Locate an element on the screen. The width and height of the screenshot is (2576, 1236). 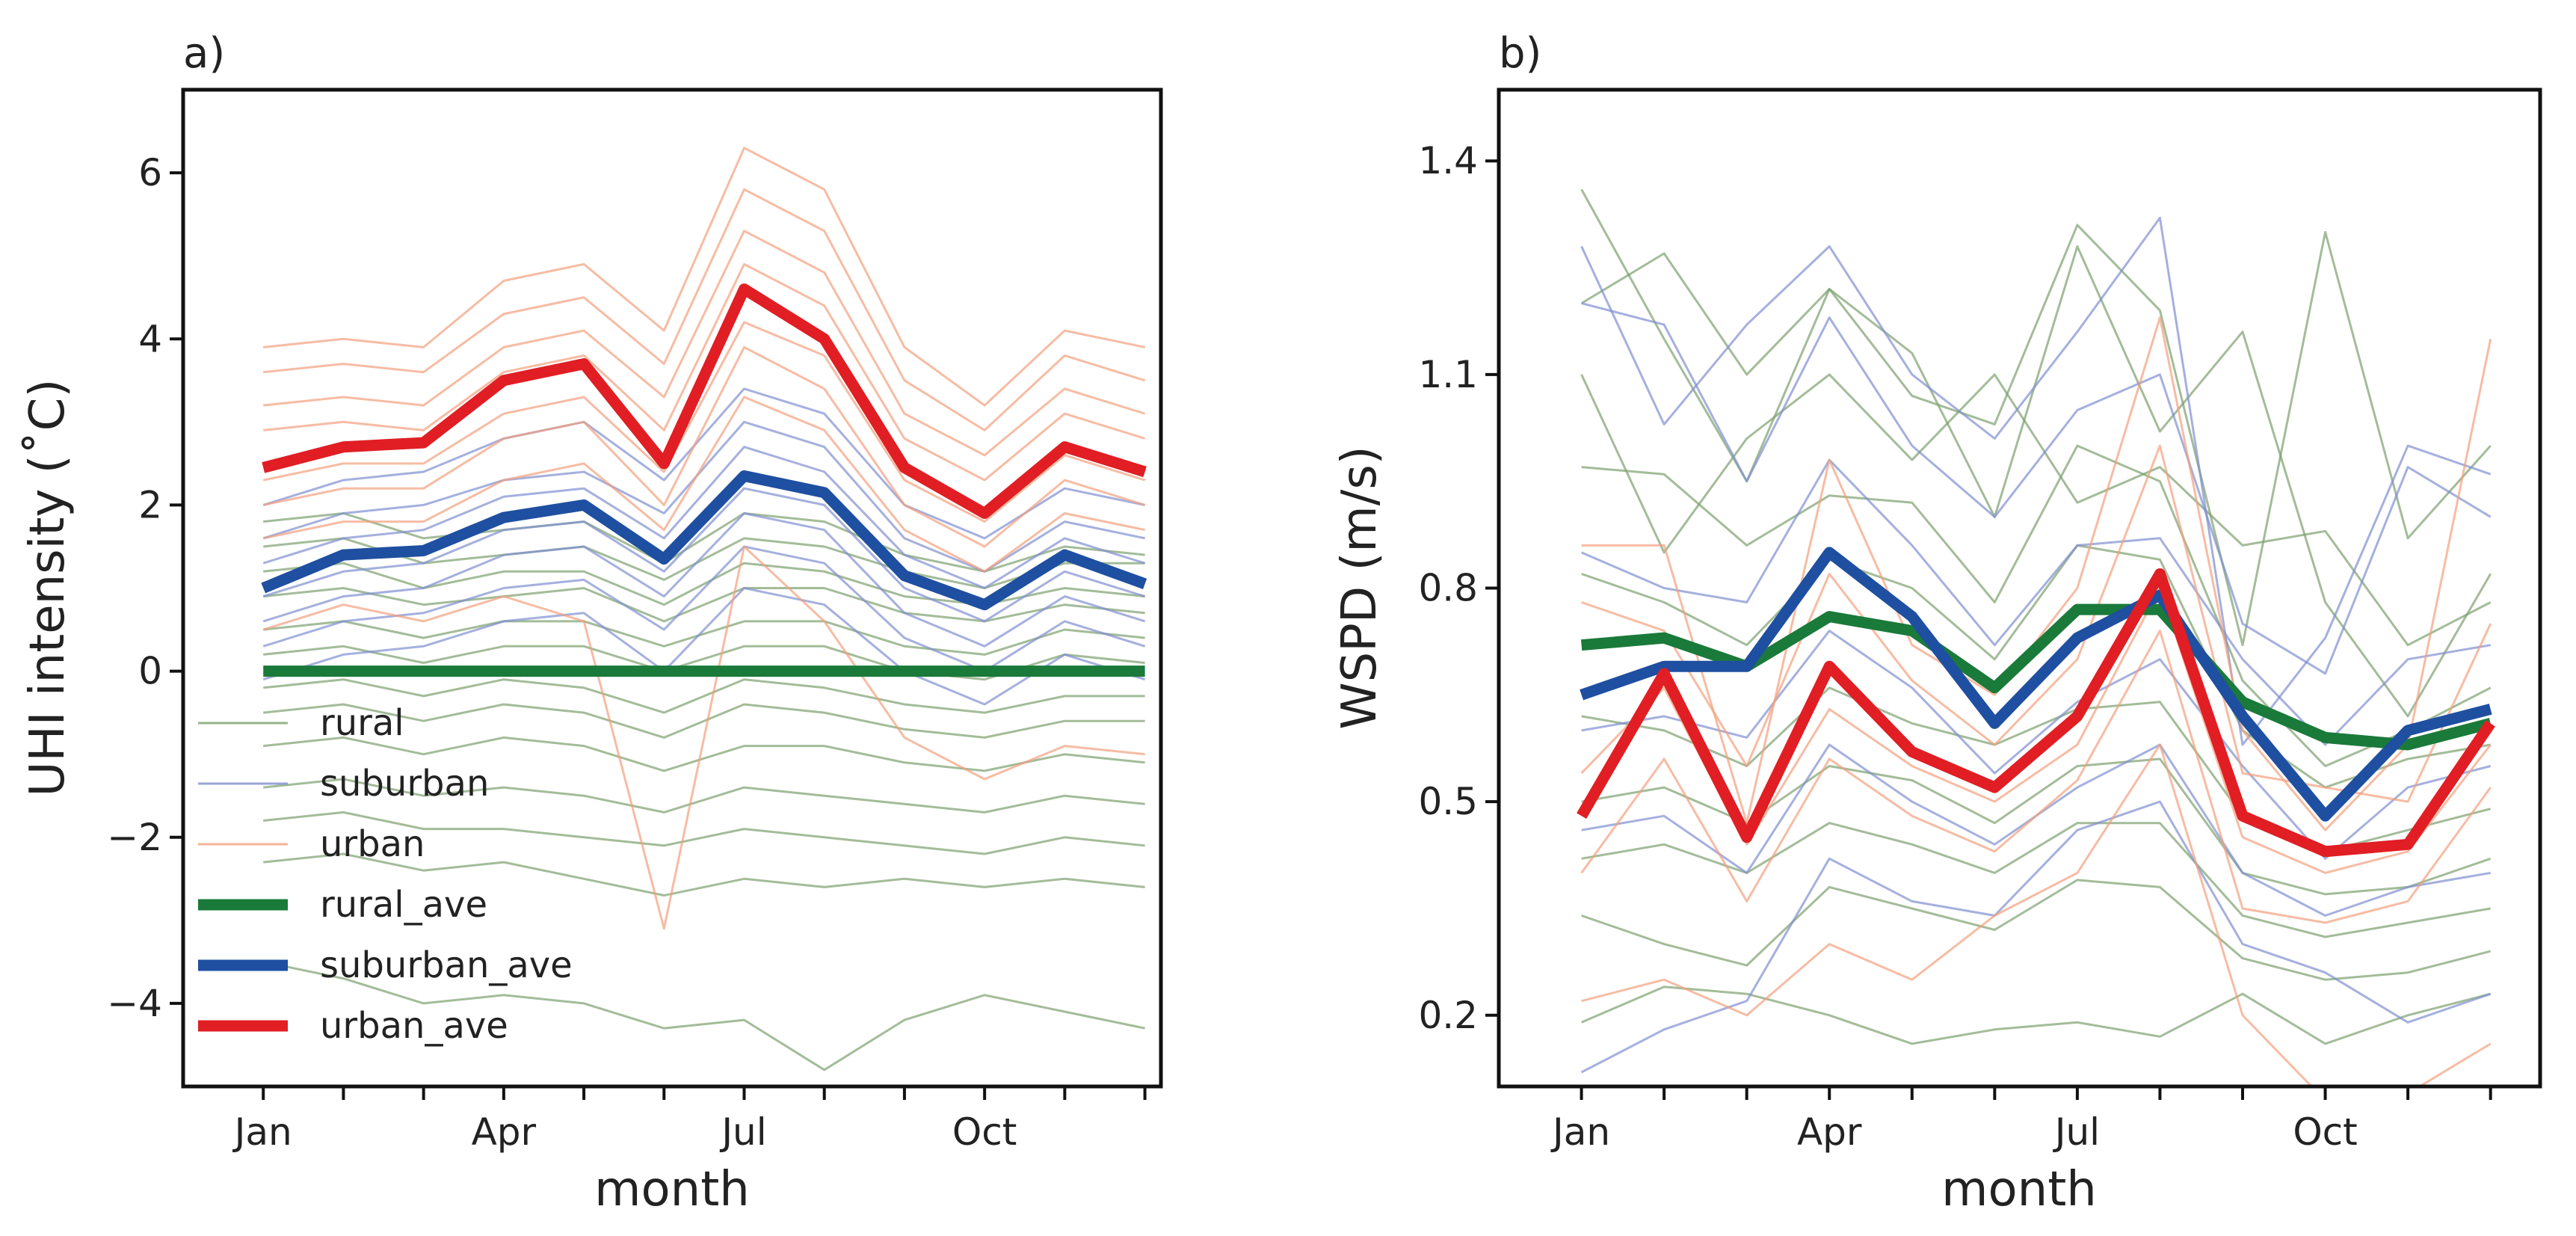
panel-b-x-axis: Jan Apr Jul Oct is located at coordinates (2021, 1120).